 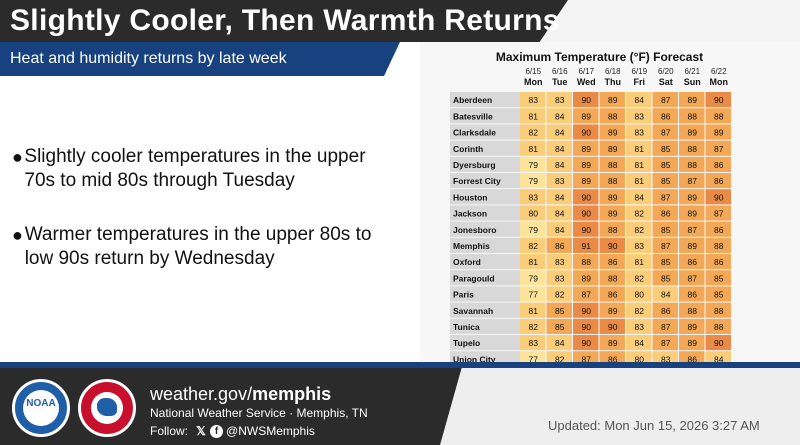 I want to click on chart-title: Maximum Temperature (°F) Forecast, so click(x=599, y=57).